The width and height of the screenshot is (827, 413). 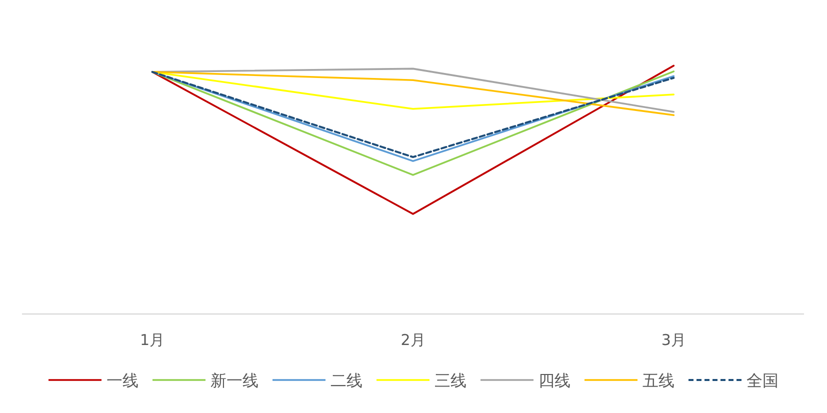 I want to click on x-tick-label: 2月, so click(x=413, y=340).